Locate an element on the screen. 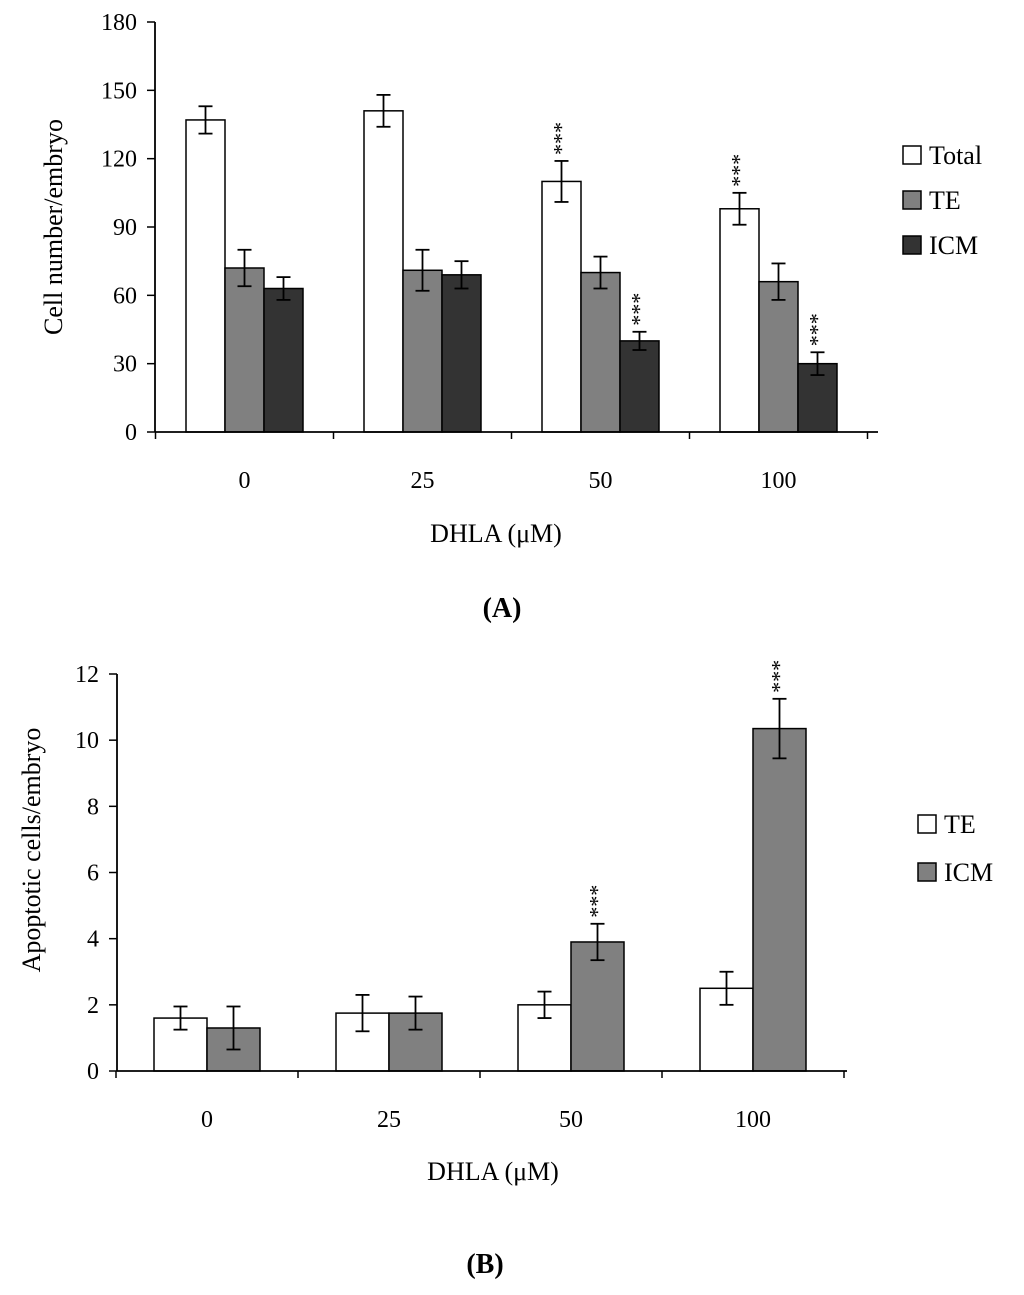 The width and height of the screenshot is (1024, 1295). panel-b-significance-icm-100: *** is located at coordinates (779, 676).